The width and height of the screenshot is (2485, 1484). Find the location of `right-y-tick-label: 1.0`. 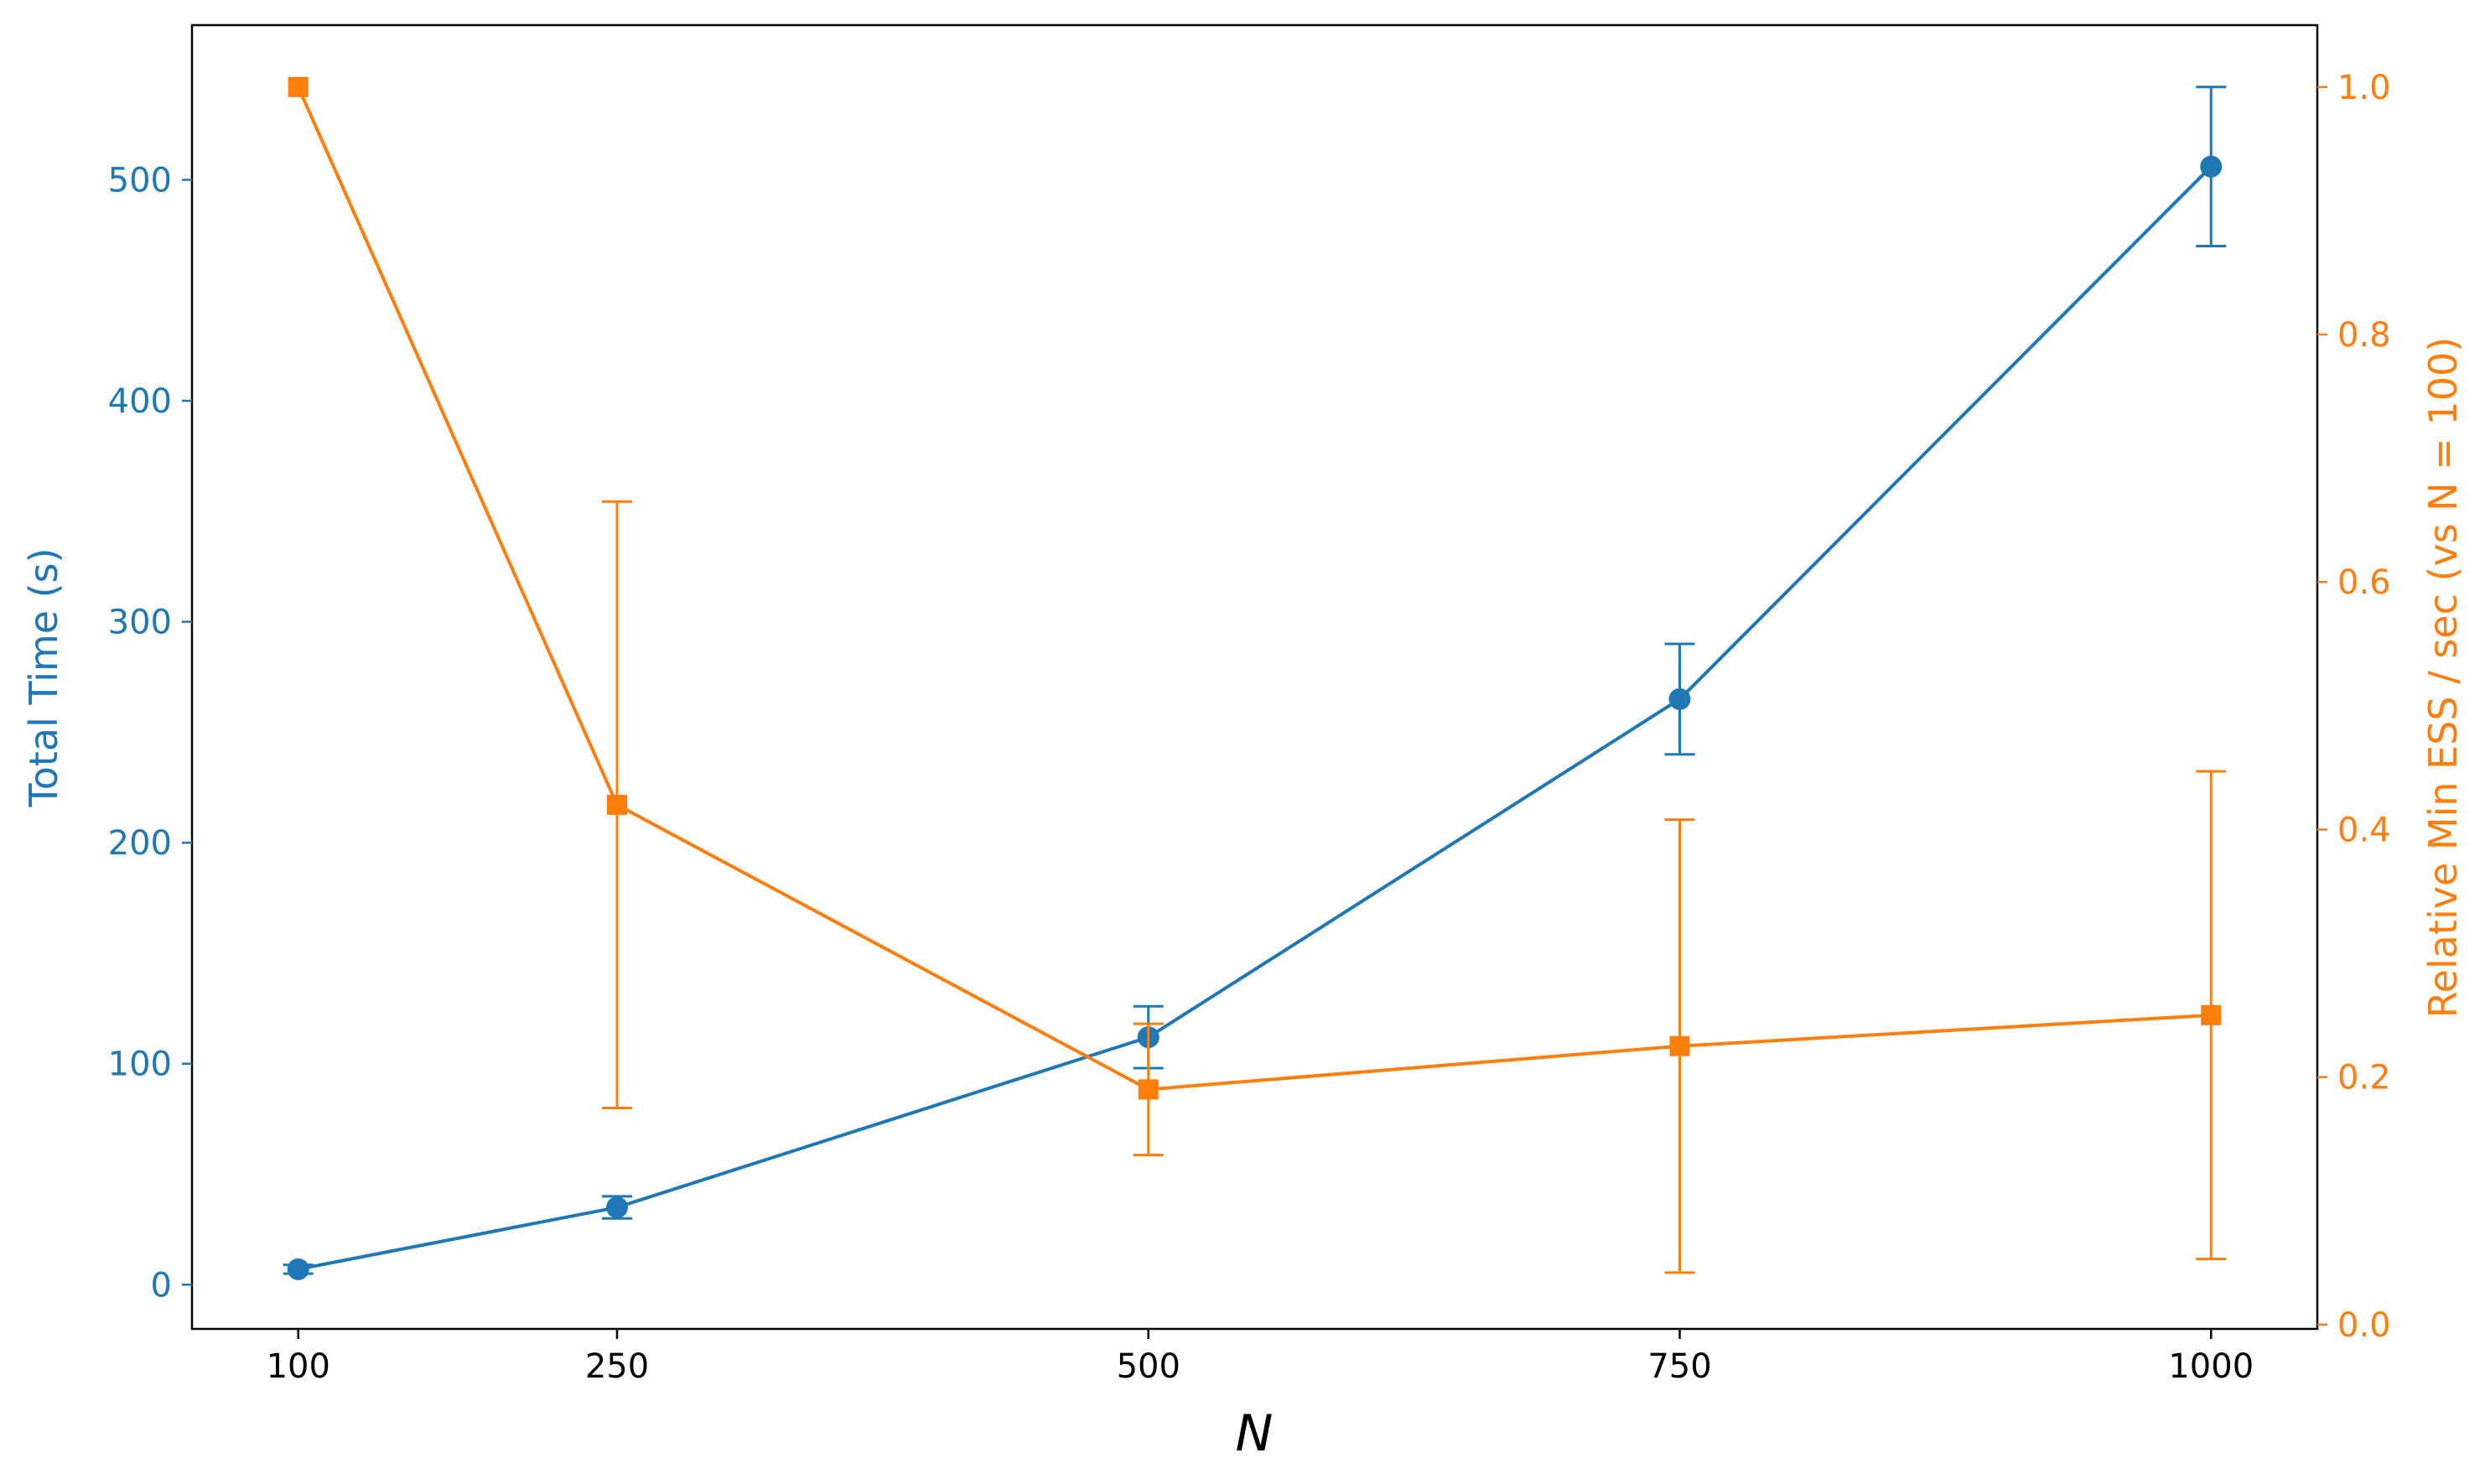

right-y-tick-label: 1.0 is located at coordinates (2364, 88).